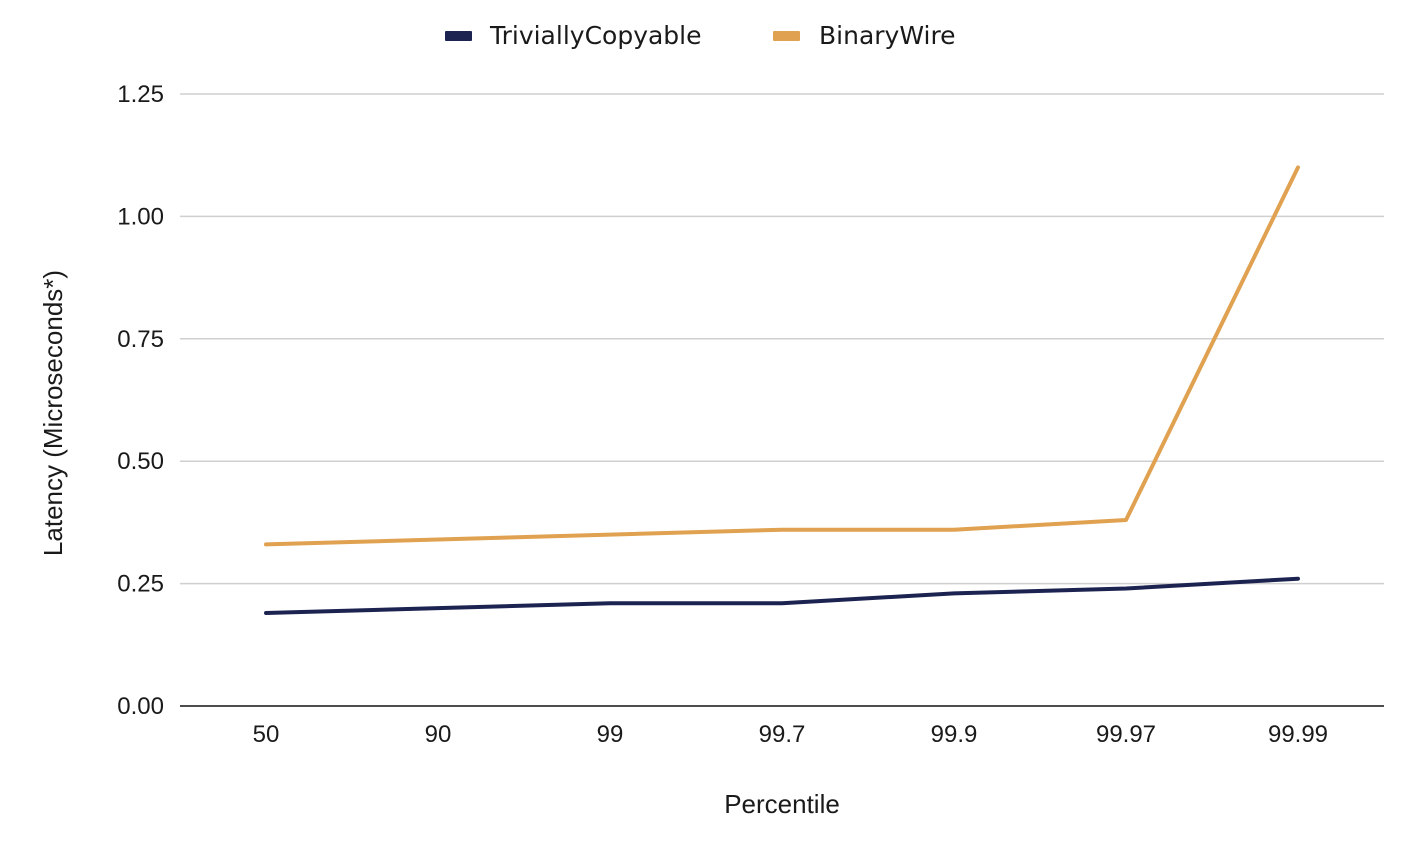  Describe the element at coordinates (458, 36) in the screenshot. I see `legend-swatch-trivially-copyable` at that location.